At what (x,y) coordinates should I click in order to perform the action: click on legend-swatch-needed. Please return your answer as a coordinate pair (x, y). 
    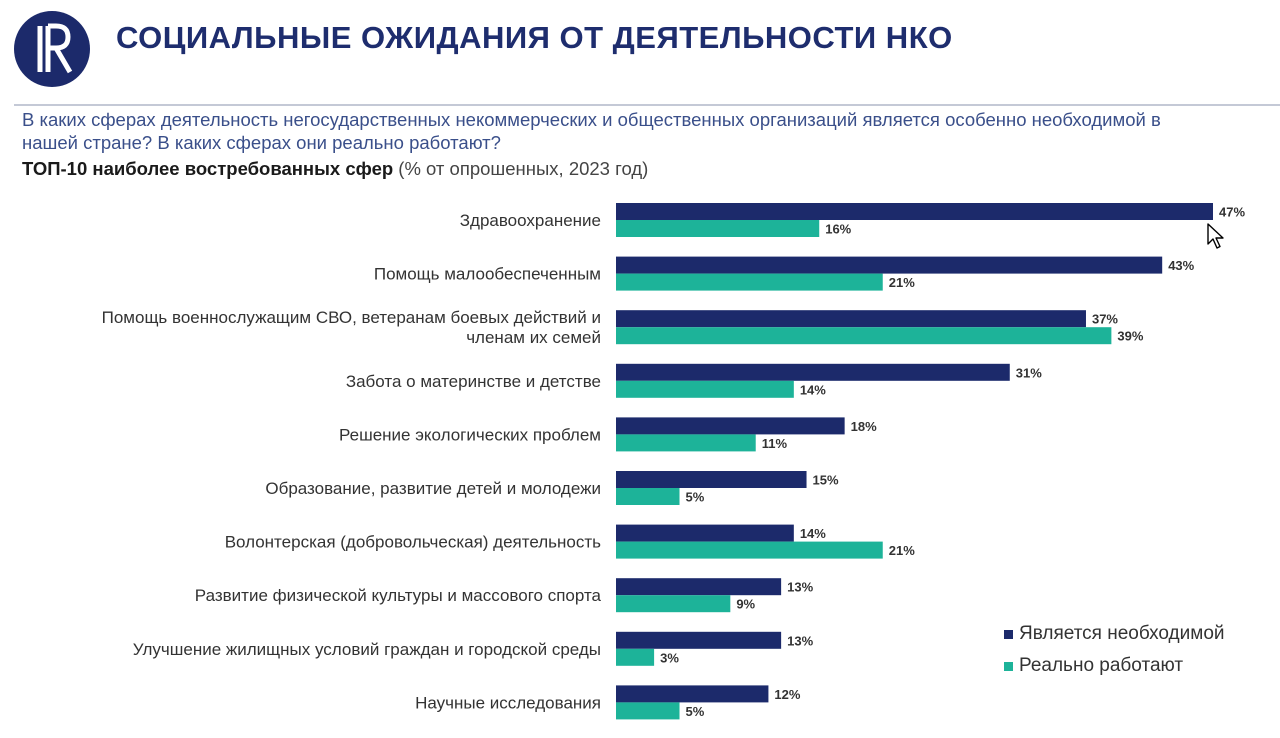
    Looking at the image, I should click on (1008, 634).